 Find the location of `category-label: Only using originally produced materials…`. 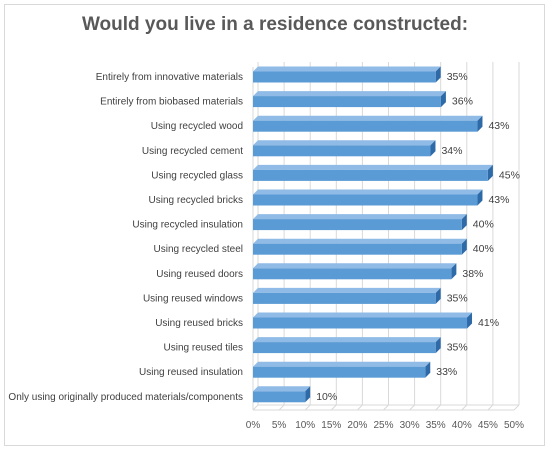

category-label: Only using originally produced materials… is located at coordinates (125, 397).